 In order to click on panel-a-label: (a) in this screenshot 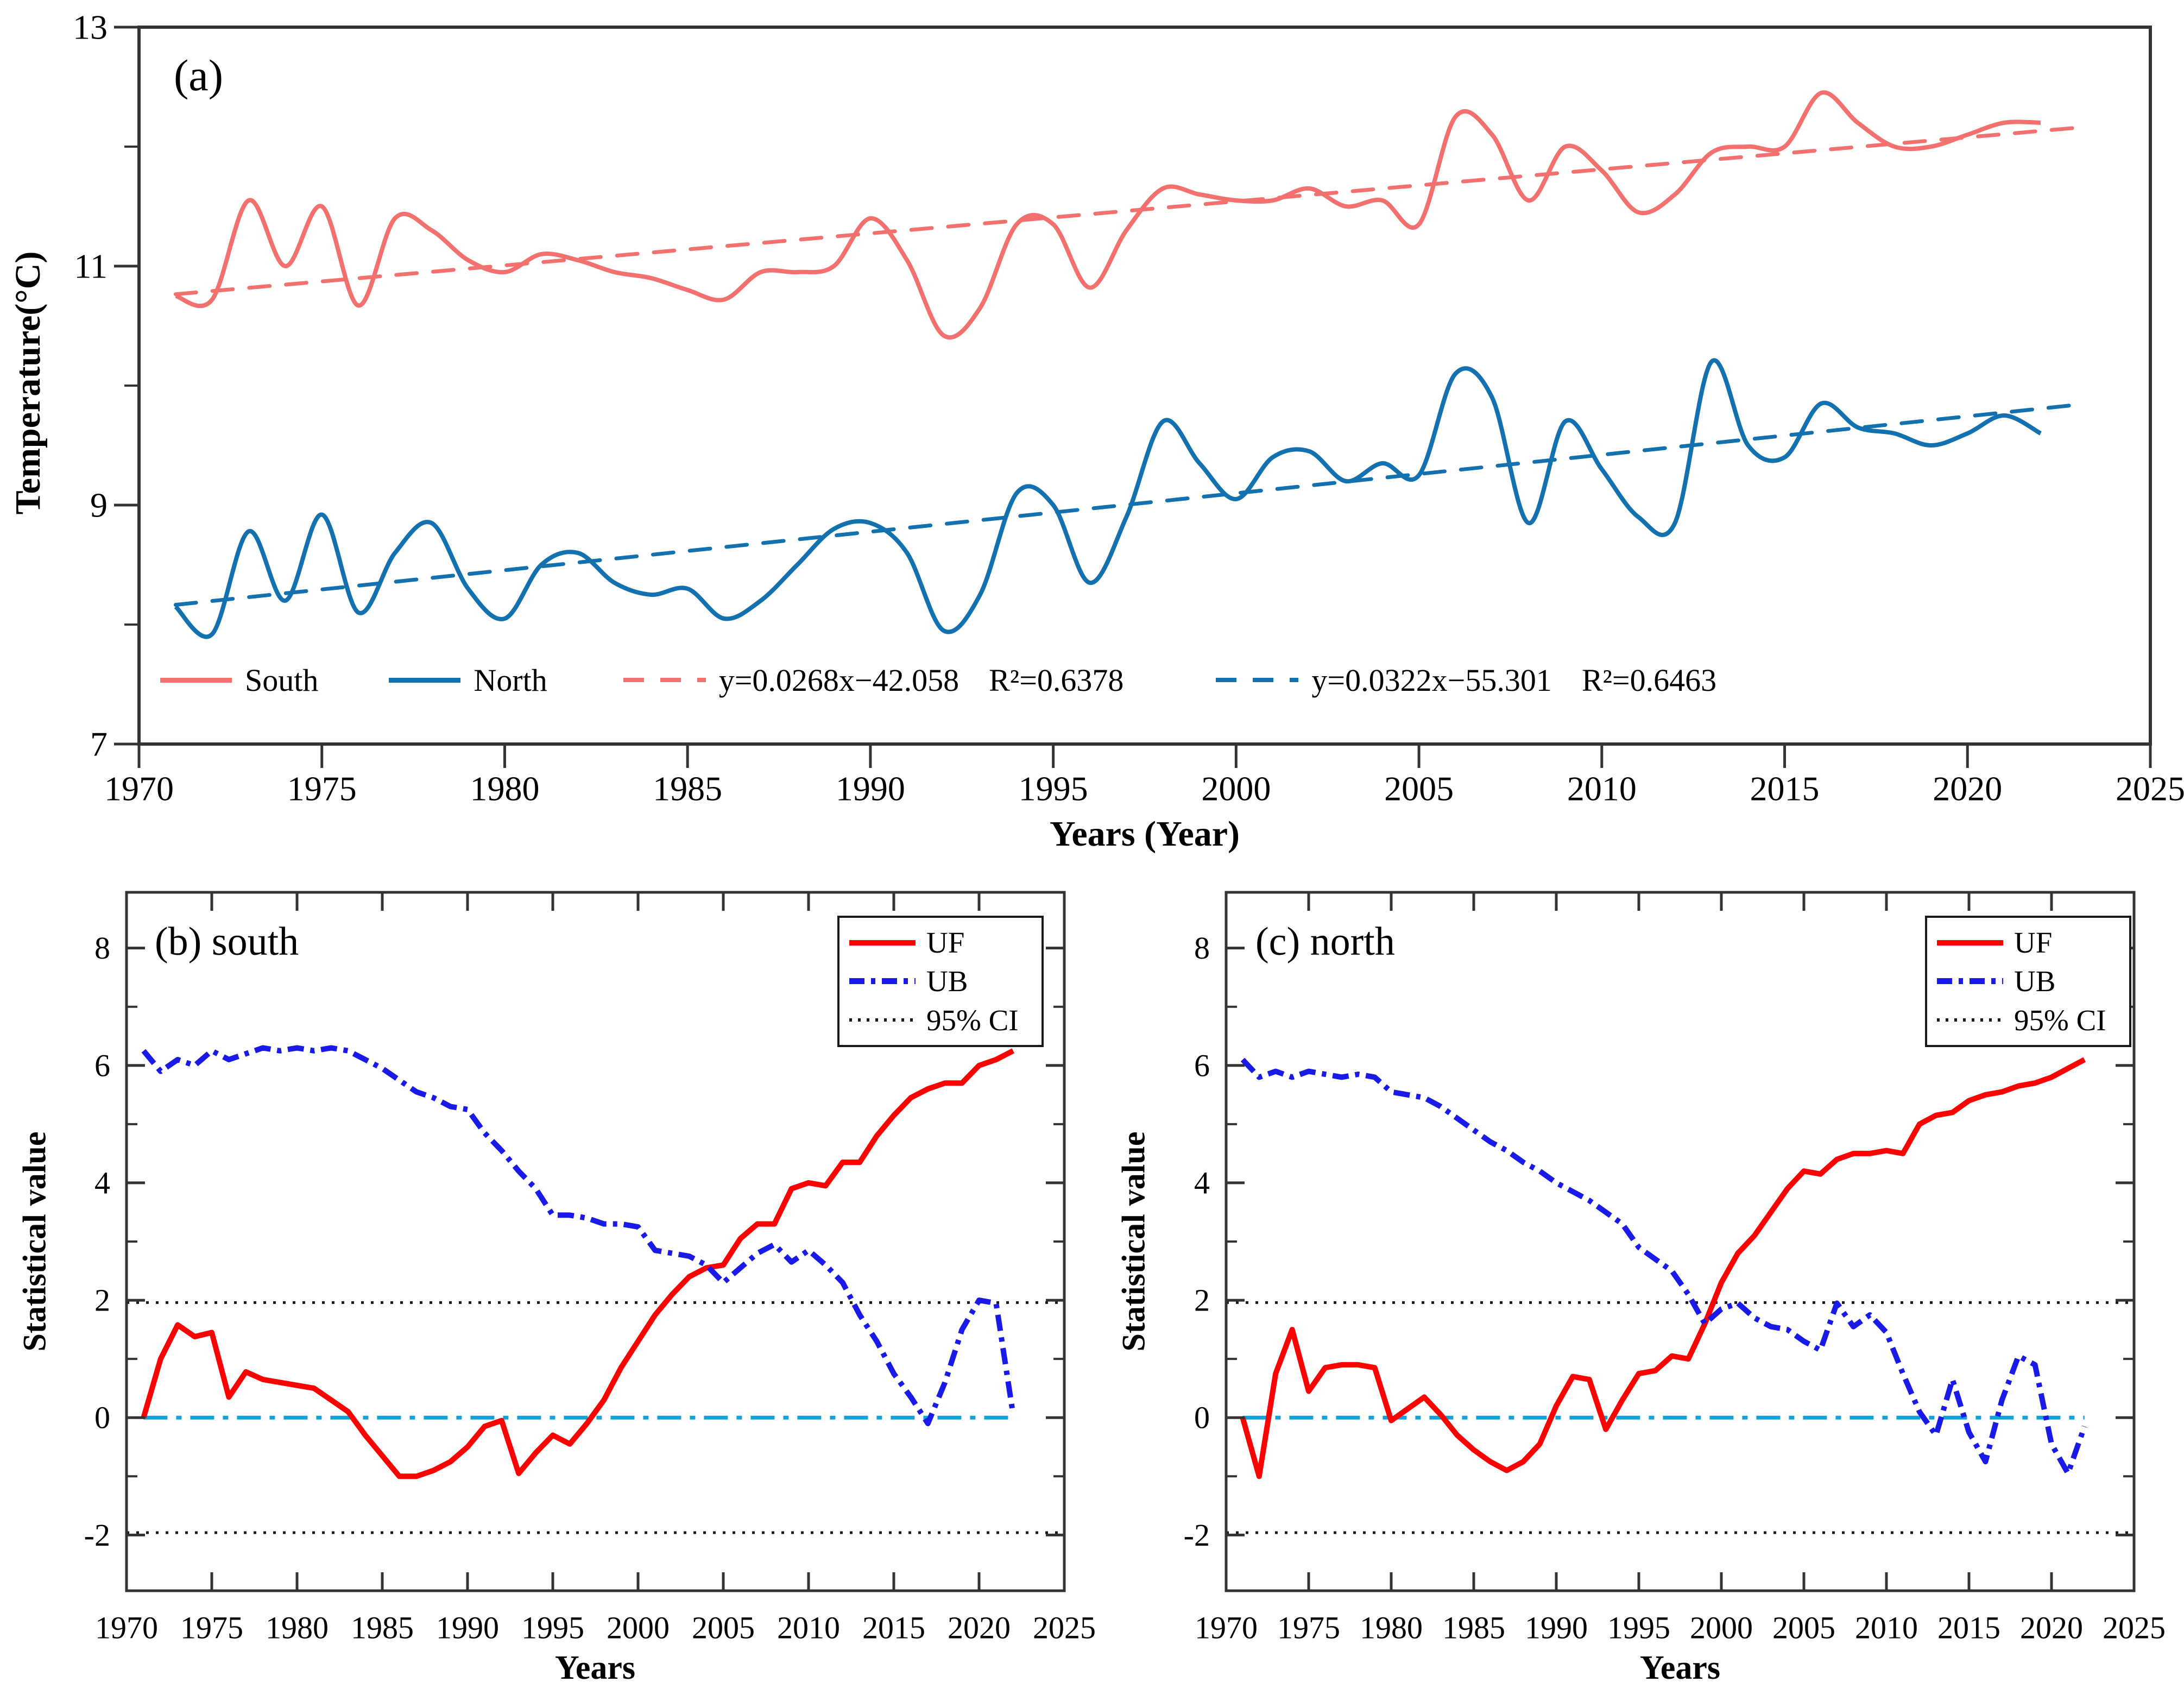, I will do `click(199, 75)`.